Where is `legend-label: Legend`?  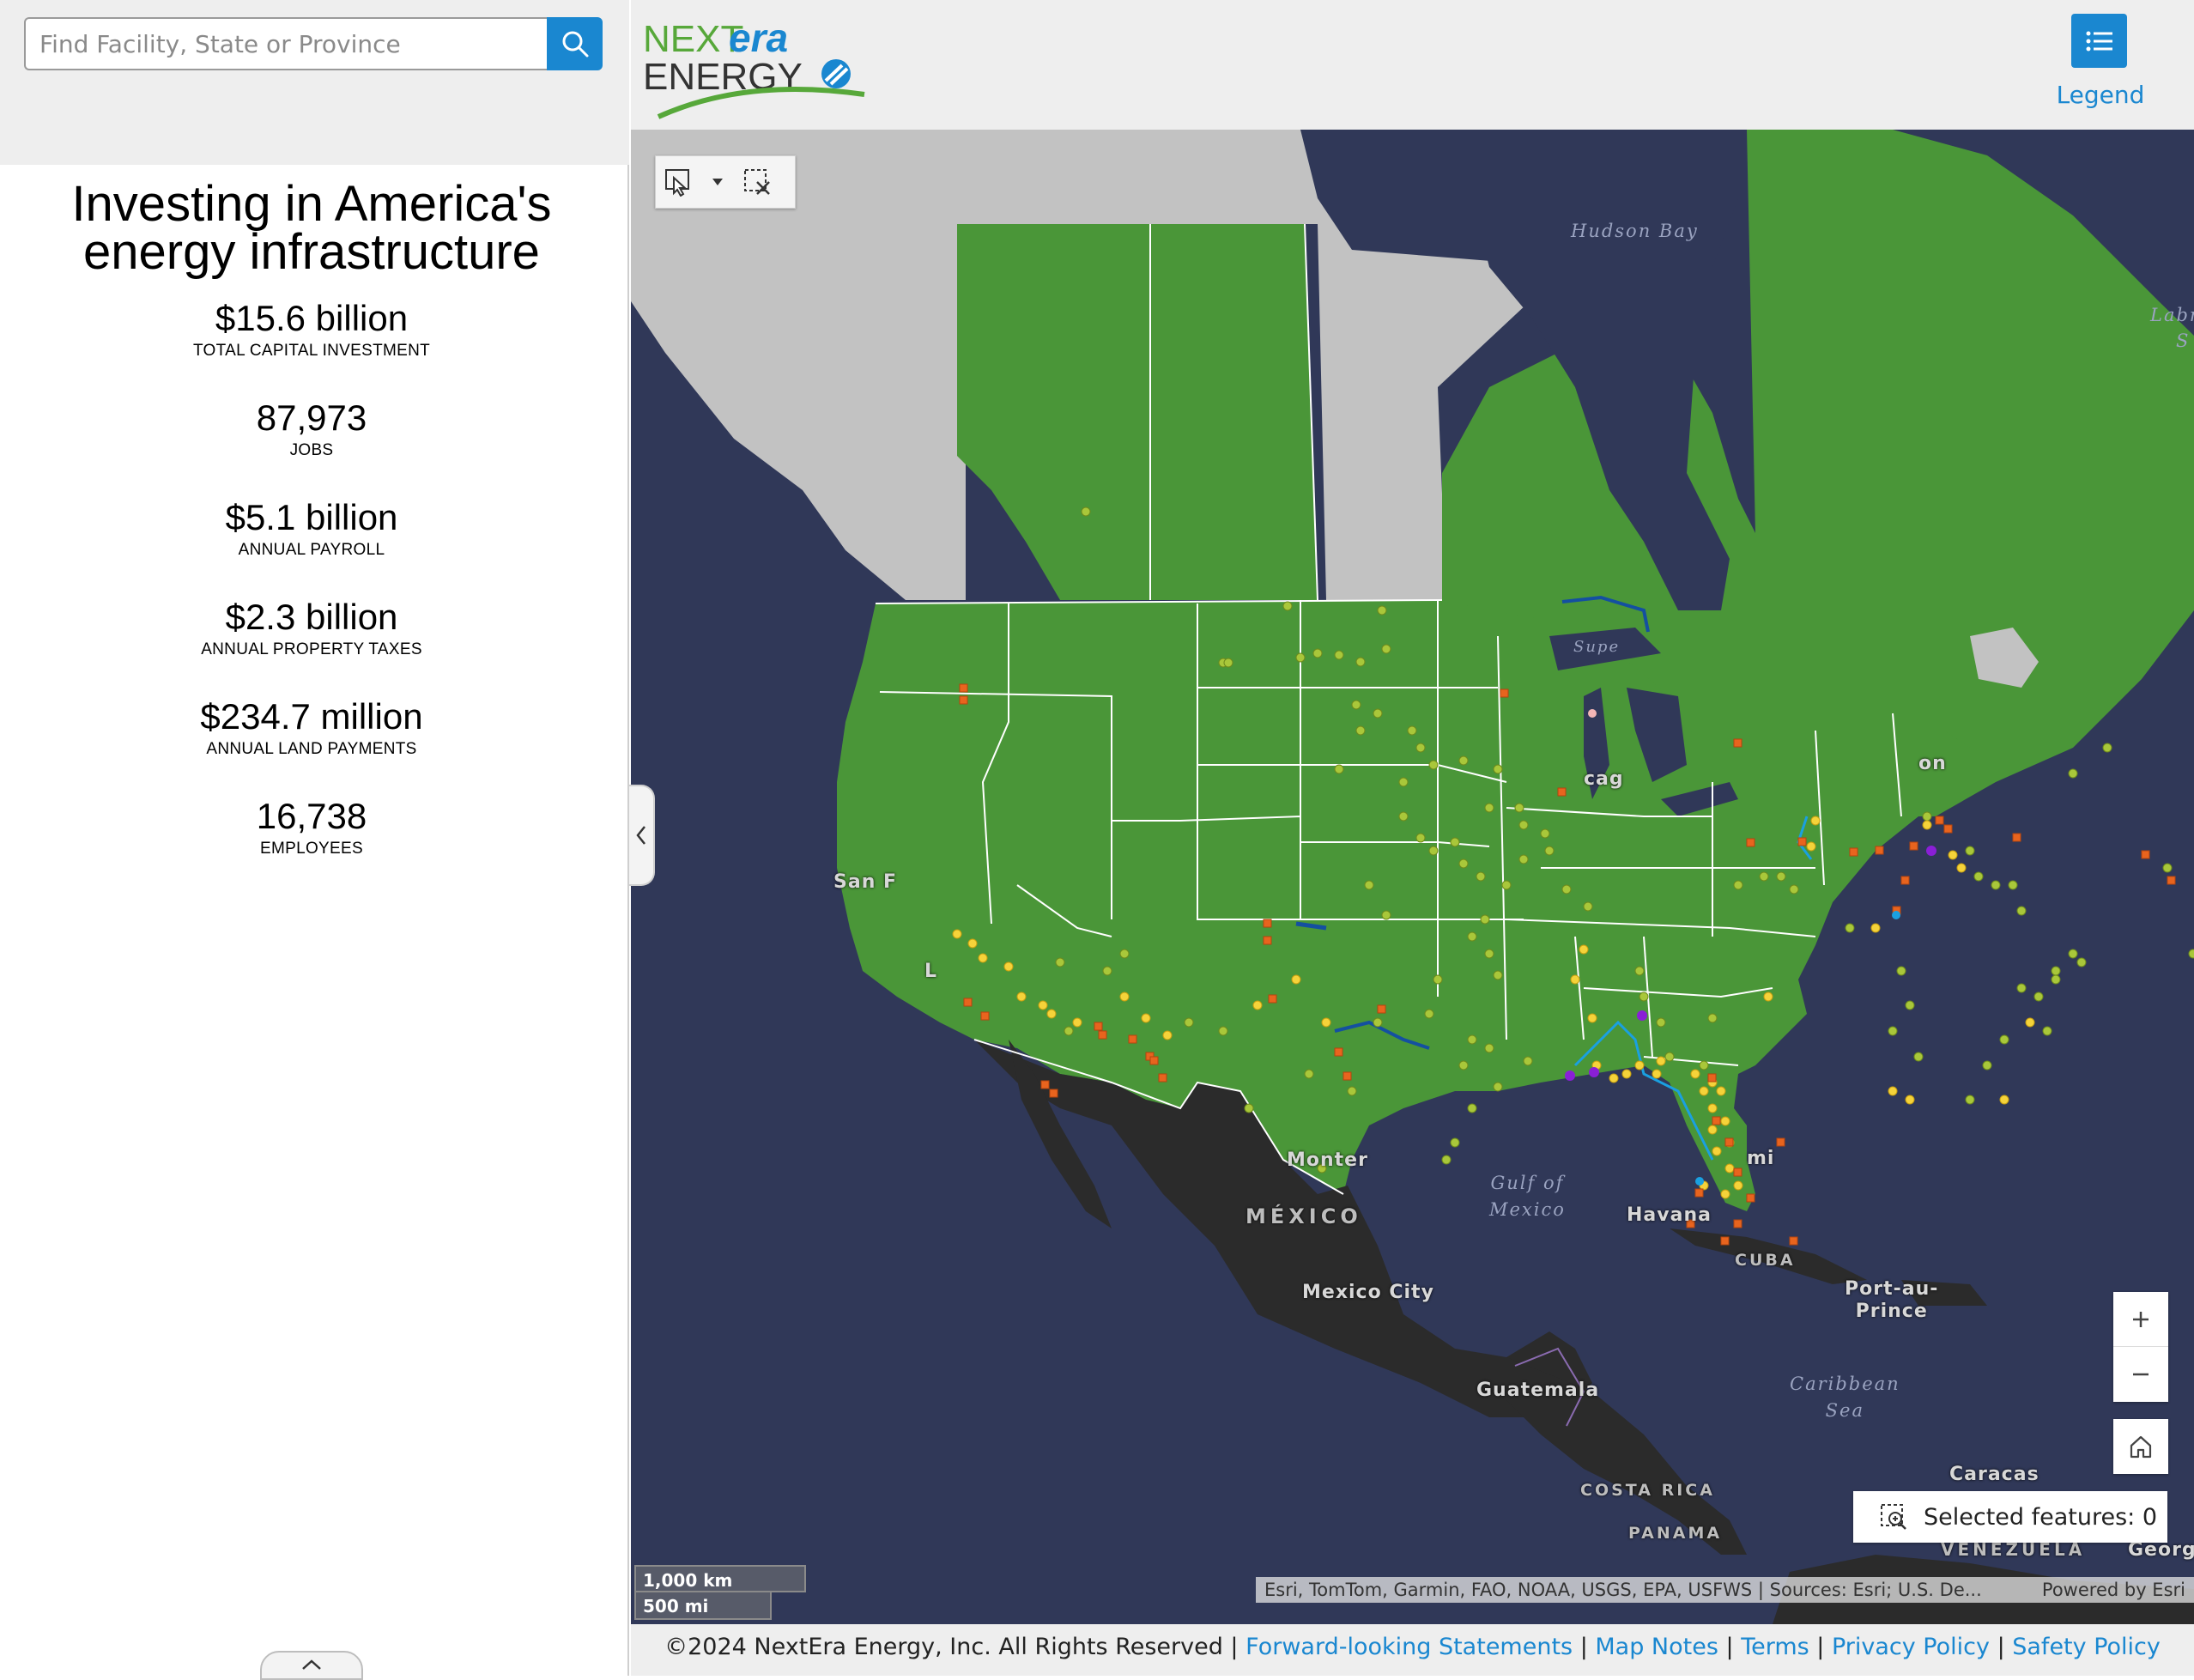
legend-label: Legend is located at coordinates (2100, 95).